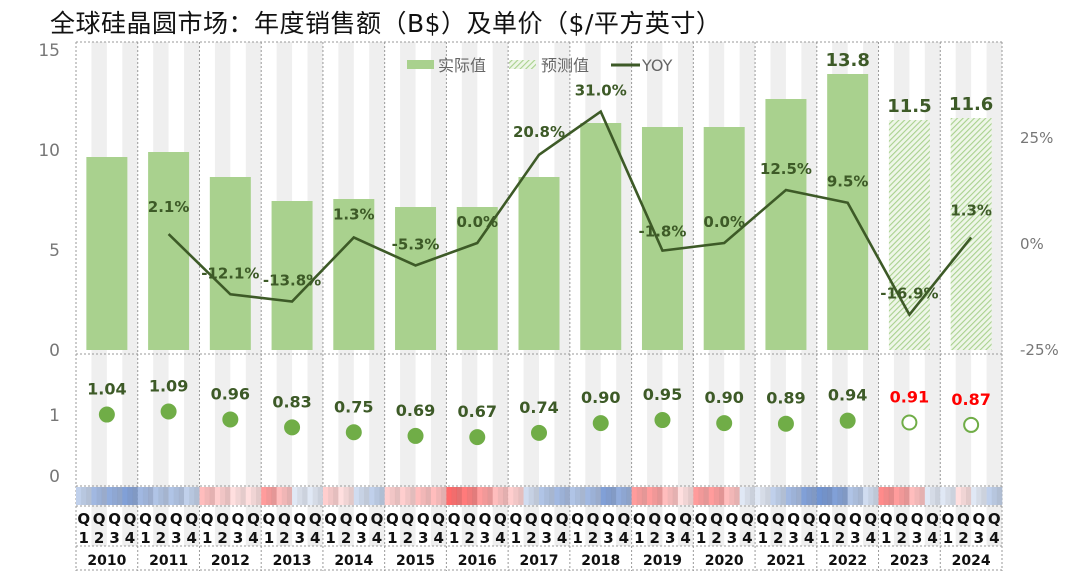 This screenshot has width=1080, height=571. Describe the element at coordinates (600, 561) in the screenshot. I see `year-label: 2018` at that location.